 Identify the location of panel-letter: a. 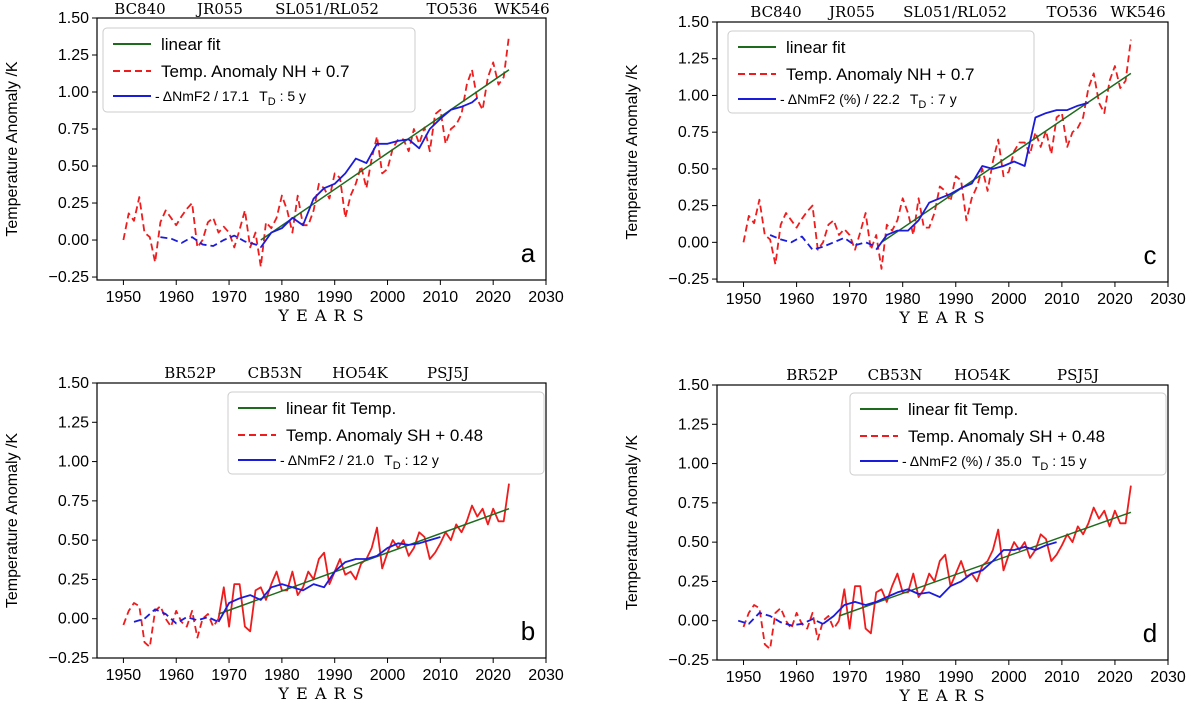
(528, 253).